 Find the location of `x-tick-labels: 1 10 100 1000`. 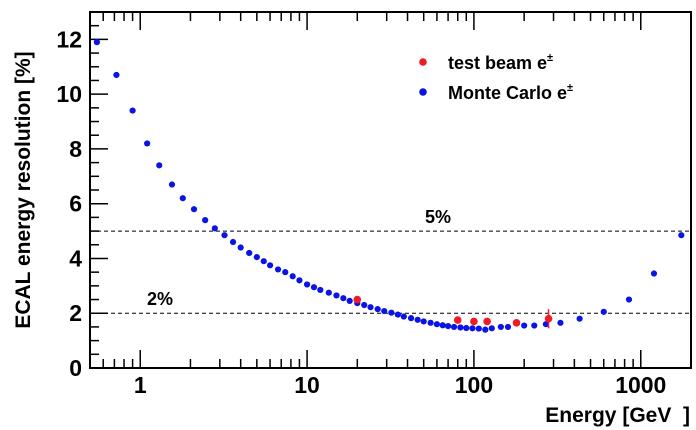

x-tick-labels: 1 10 100 1000 is located at coordinates (400, 385).